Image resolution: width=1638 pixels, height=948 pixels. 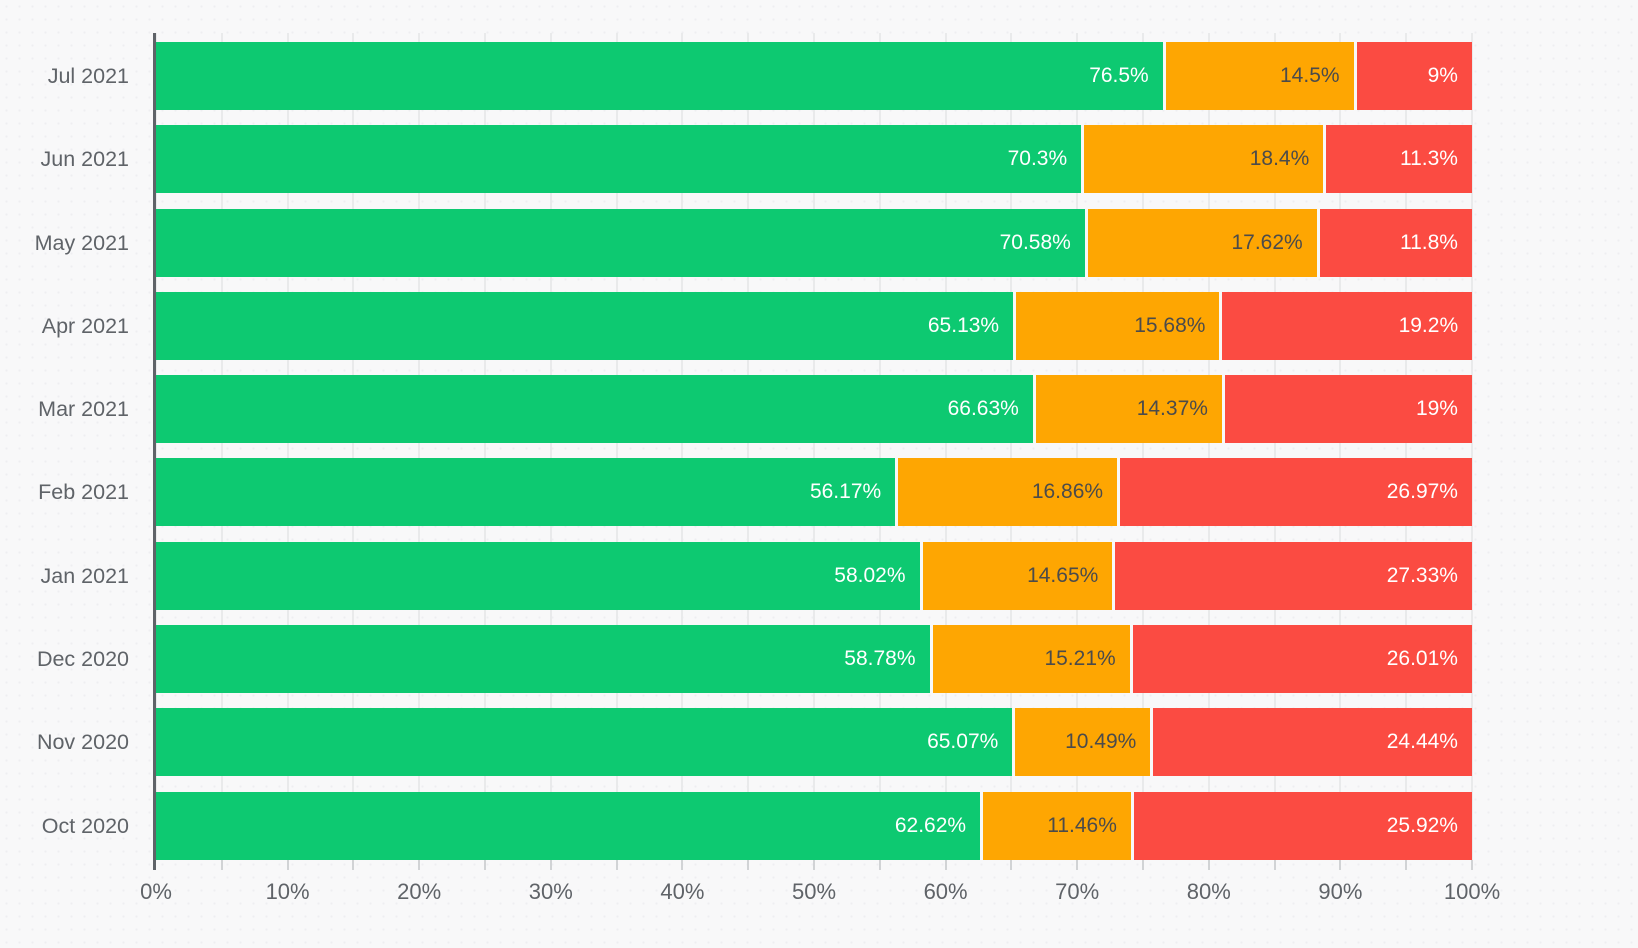 What do you see at coordinates (1394, 242) in the screenshot?
I see `bar-segment-red: 11.8%` at bounding box center [1394, 242].